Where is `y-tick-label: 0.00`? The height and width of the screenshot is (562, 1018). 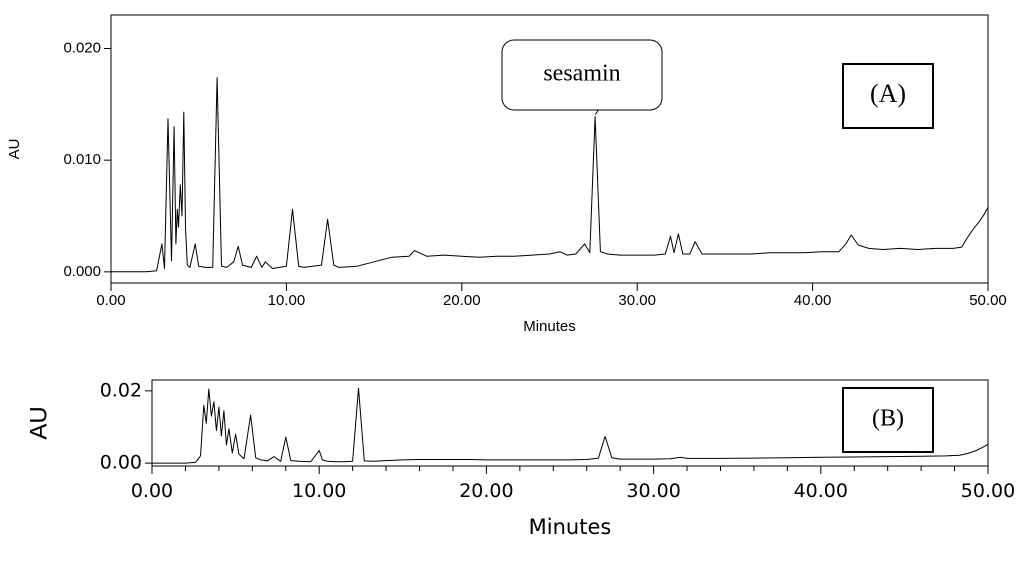
y-tick-label: 0.00 is located at coordinates (121, 463).